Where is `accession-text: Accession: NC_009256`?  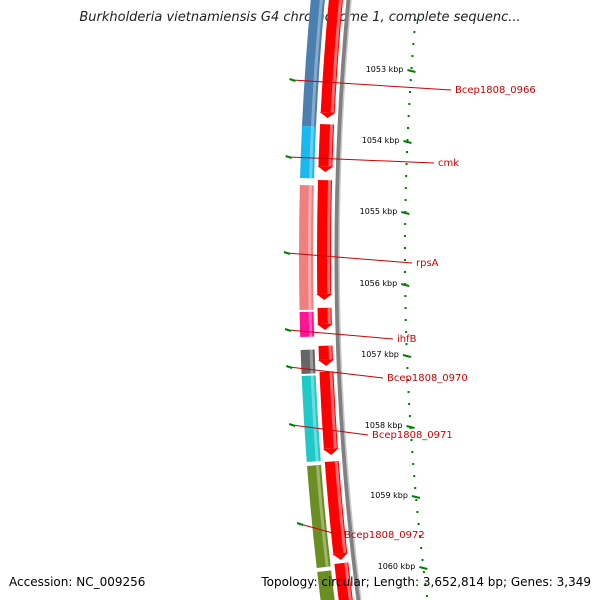 accession-text: Accession: NC_009256 is located at coordinates (77, 582).